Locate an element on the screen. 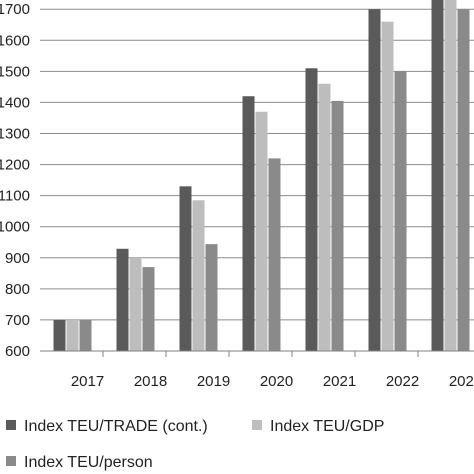 This screenshot has height=474, width=474. x-tick-label: 2019 is located at coordinates (213, 381).